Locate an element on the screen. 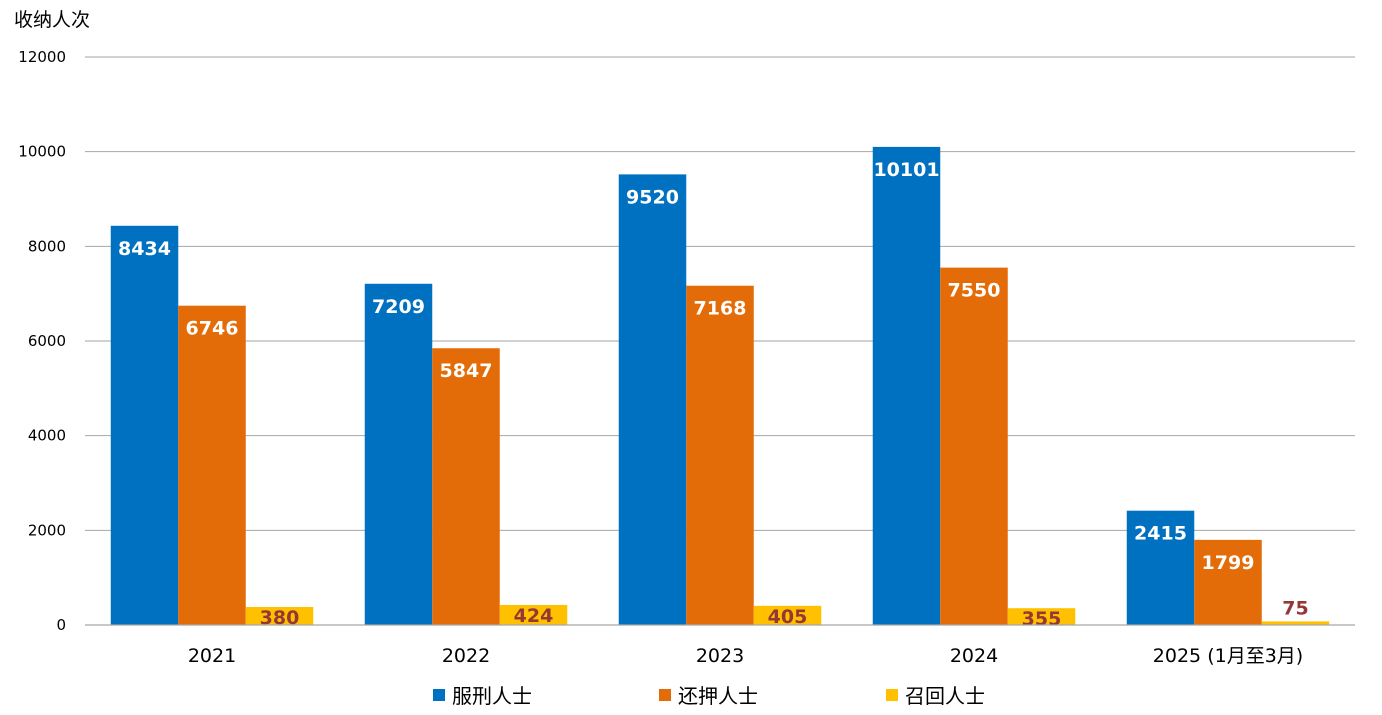 The image size is (1382, 715). data-label: 7209 is located at coordinates (398, 307).